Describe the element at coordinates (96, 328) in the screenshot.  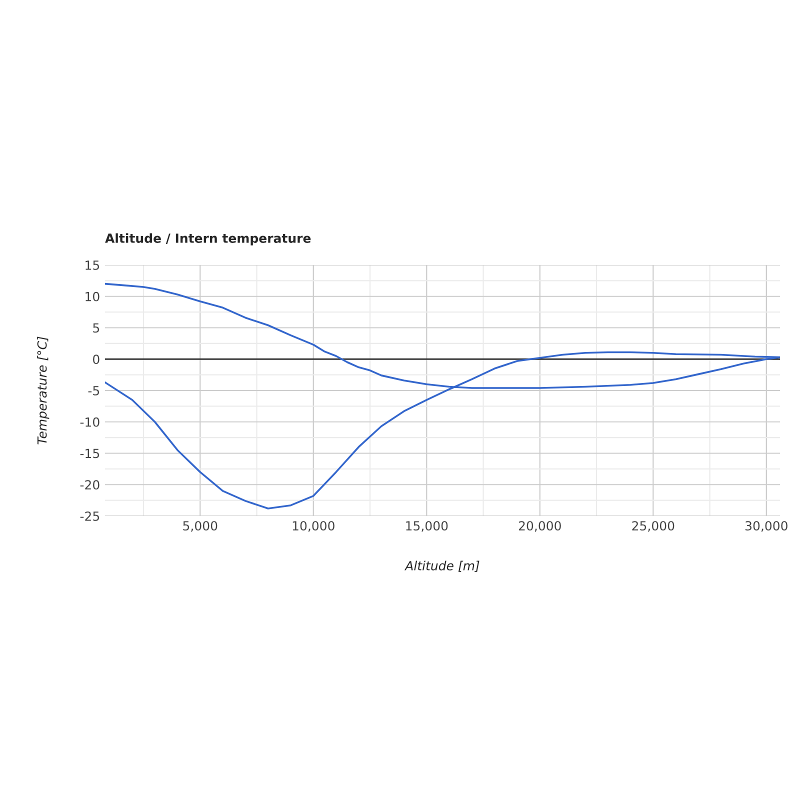
I see `y-tick-label: 5` at that location.